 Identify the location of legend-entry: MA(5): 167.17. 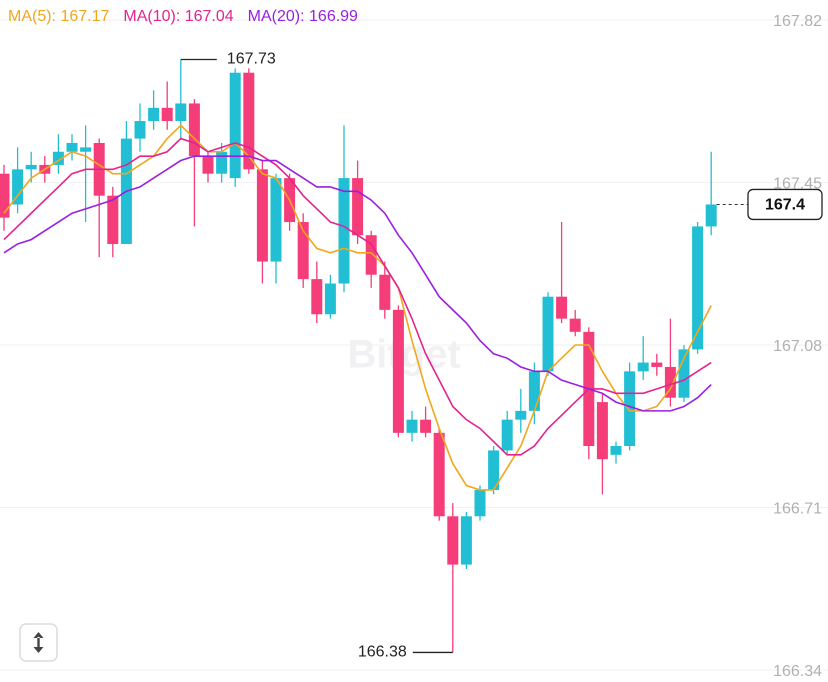
(58, 16).